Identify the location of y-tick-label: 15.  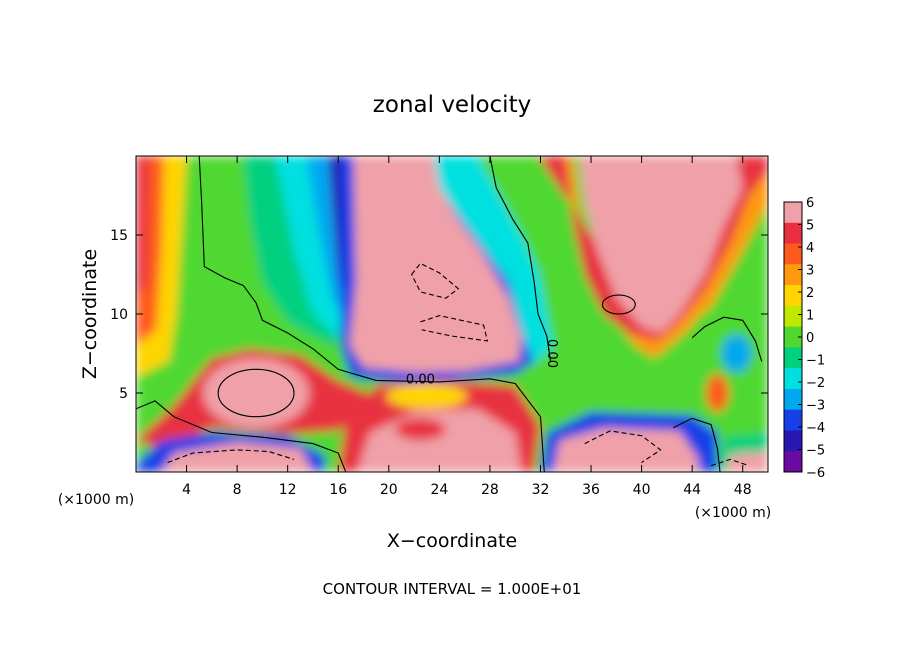
(119, 236).